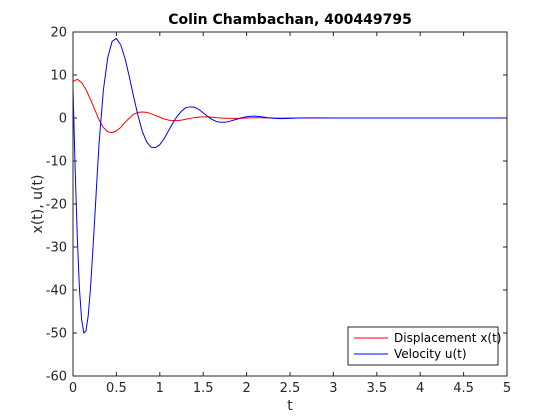  I want to click on x-tick-label: 0, so click(73, 388).